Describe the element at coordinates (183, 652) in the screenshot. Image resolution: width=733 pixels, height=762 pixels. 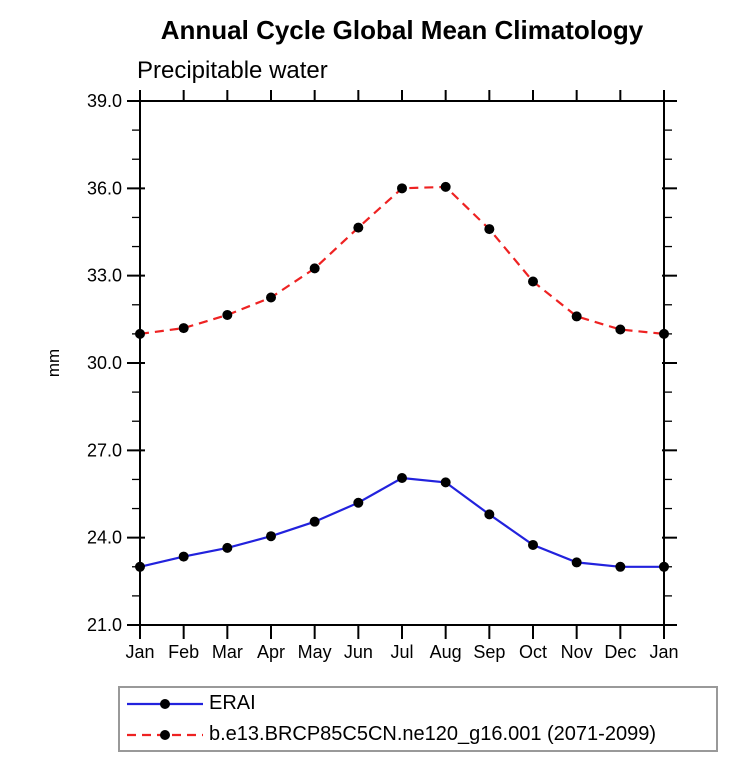
I see `x-axis-tick-label: Feb` at that location.